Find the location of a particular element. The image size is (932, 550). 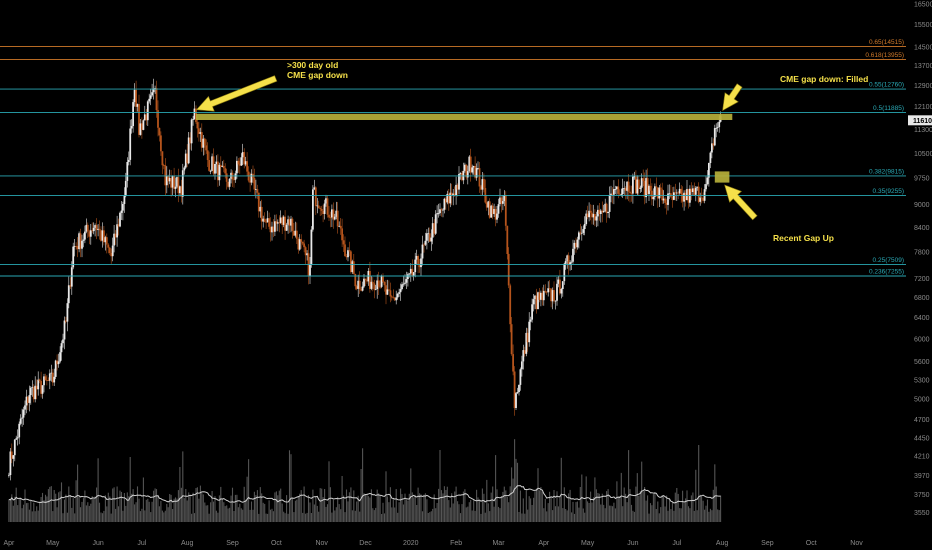

price-tick-label: 4700 is located at coordinates (922, 420).